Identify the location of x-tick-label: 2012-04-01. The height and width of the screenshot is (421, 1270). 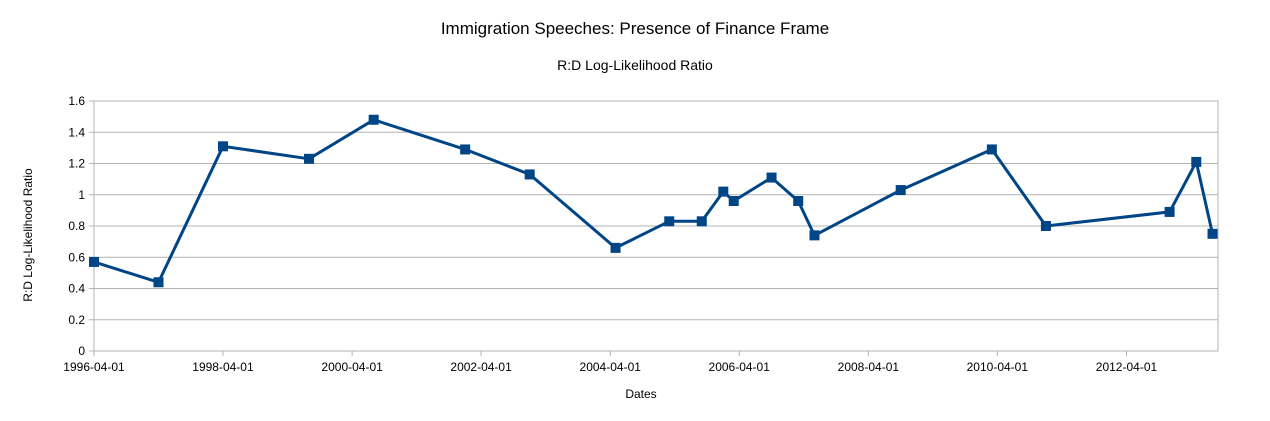
(1127, 367).